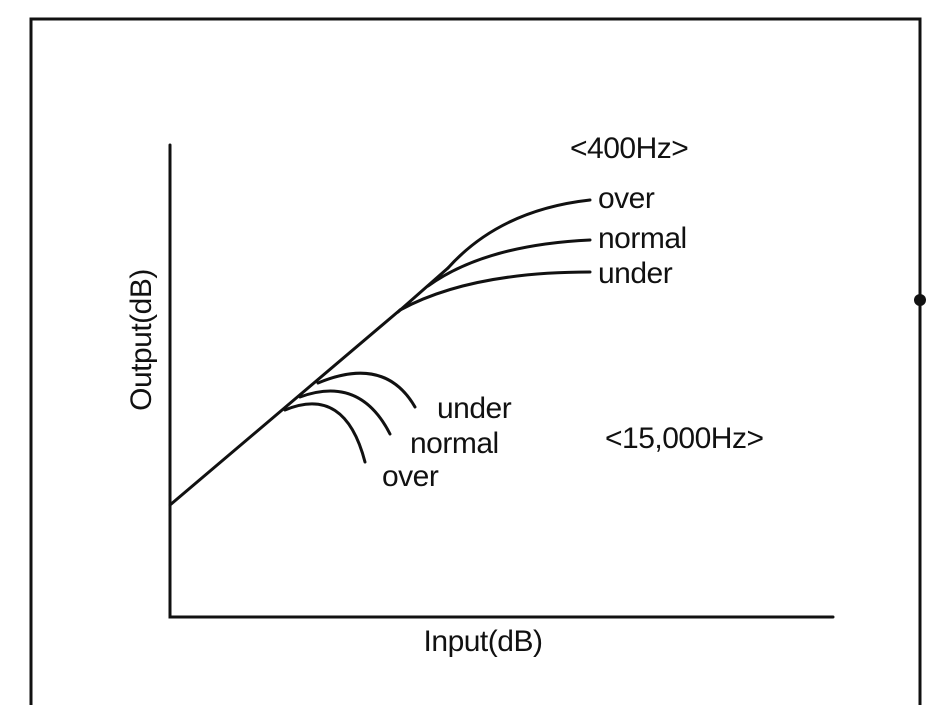 The image size is (932, 705). What do you see at coordinates (366, 390) in the screenshot?
I see `curve-15k-under` at bounding box center [366, 390].